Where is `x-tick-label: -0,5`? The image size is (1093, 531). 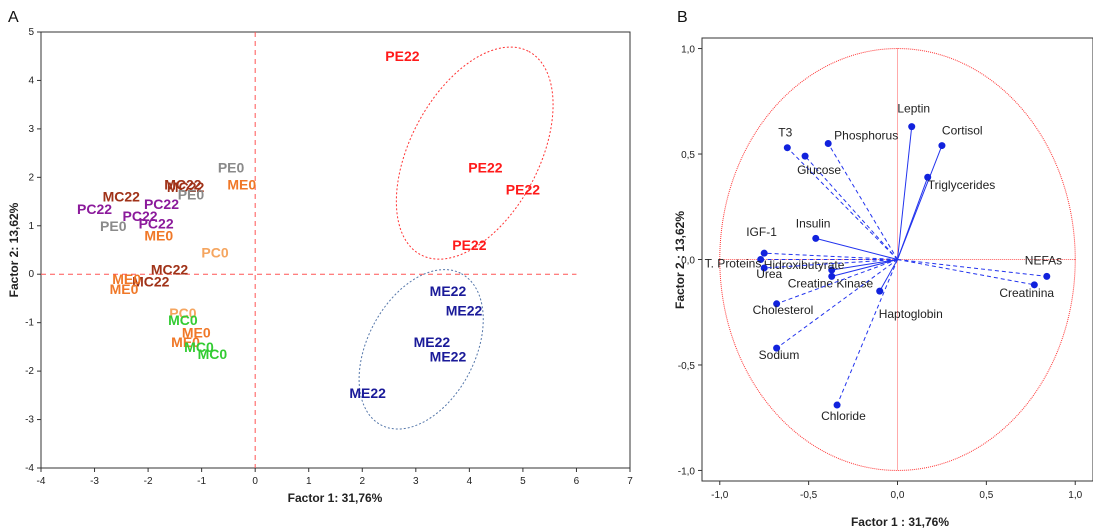 x-tick-label: -0,5 is located at coordinates (809, 495).